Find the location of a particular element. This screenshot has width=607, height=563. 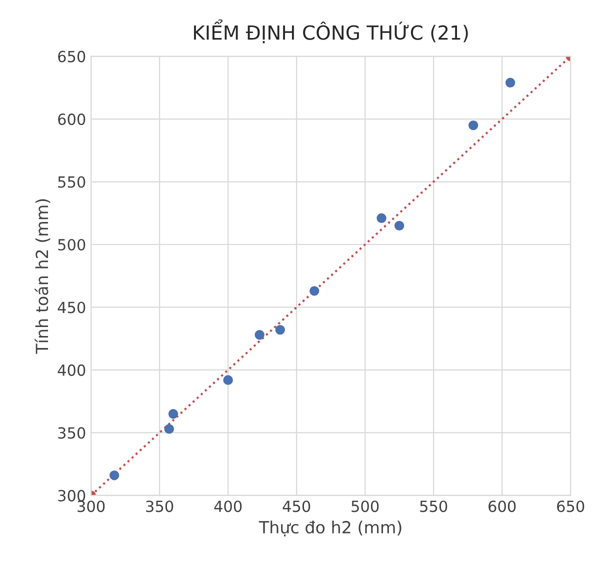

x-tick-label: 550 is located at coordinates (434, 506).